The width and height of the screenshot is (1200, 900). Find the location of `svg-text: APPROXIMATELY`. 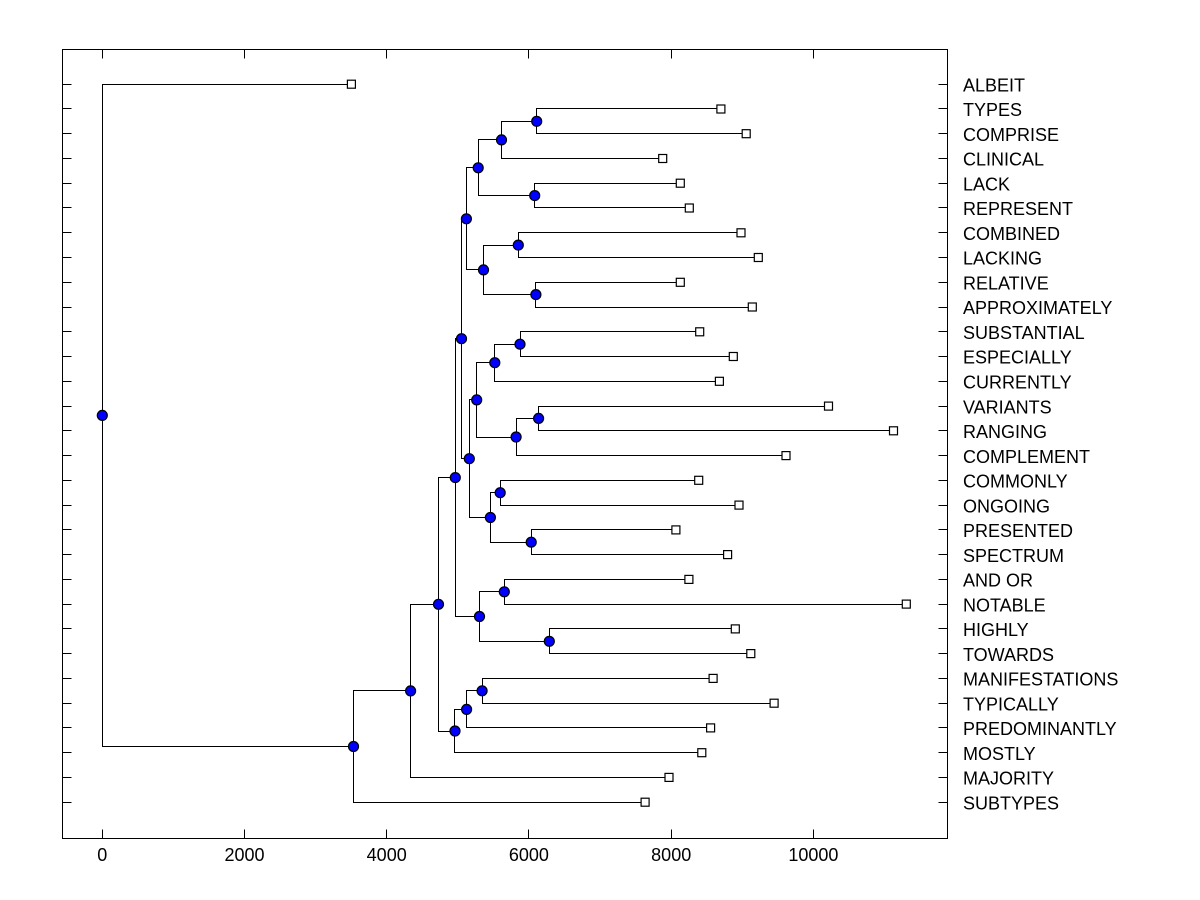

svg-text: APPROXIMATELY is located at coordinates (1037, 308).